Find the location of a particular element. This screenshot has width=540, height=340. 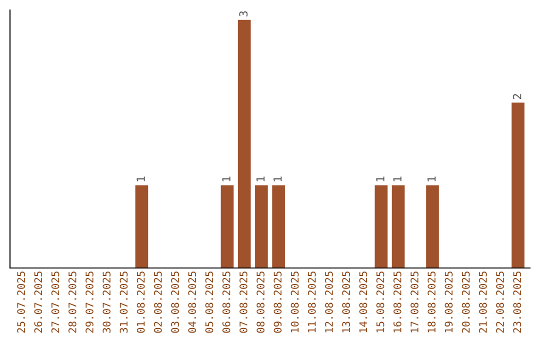

x-tick-label: 08.08.2025 is located at coordinates (260, 302).